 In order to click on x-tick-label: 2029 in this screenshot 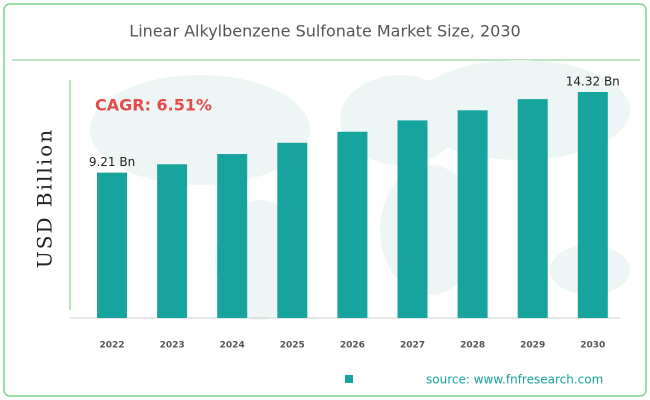, I will do `click(532, 346)`.